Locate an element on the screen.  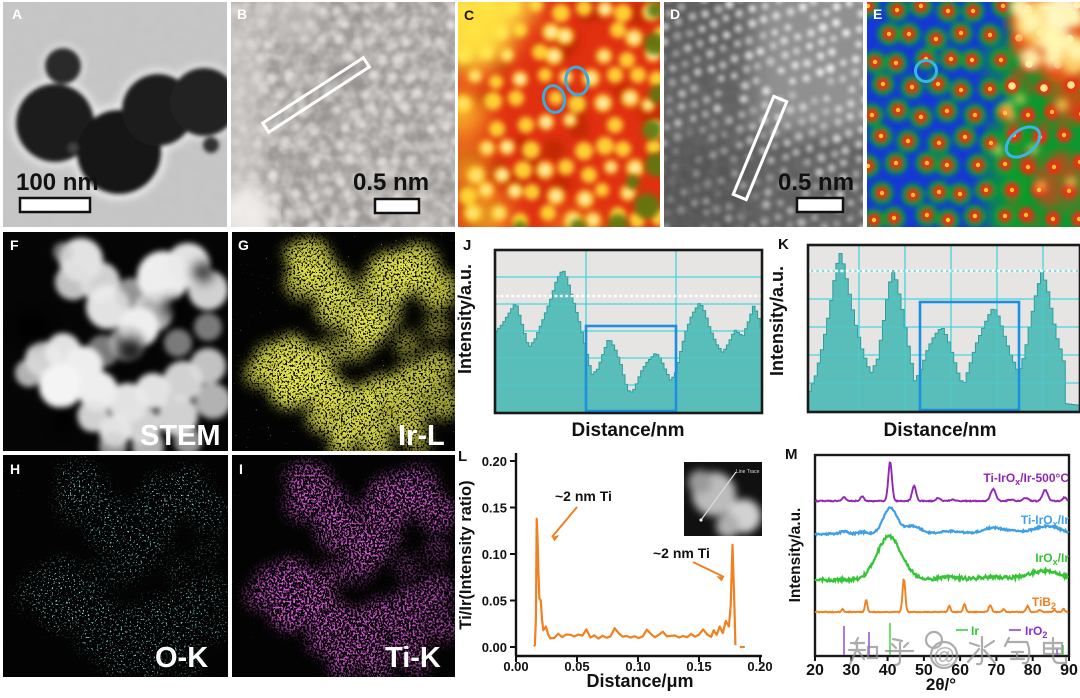
svg-text: E is located at coordinates (877, 14).